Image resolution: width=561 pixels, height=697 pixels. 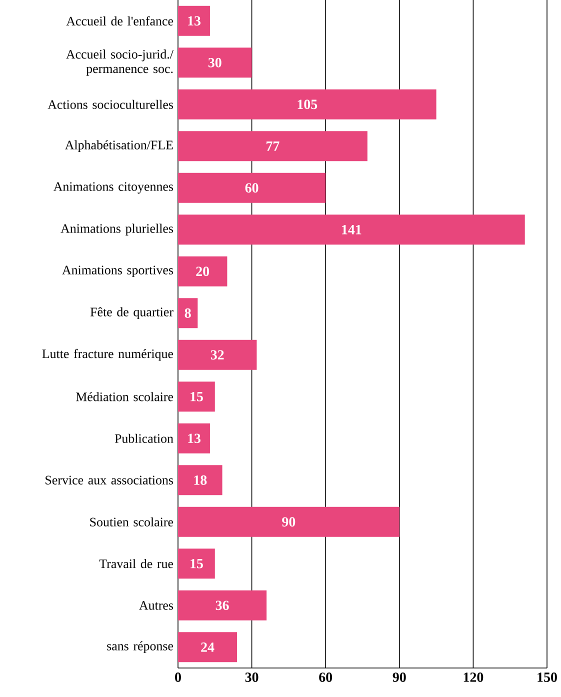 I want to click on x-tick-label: 120, so click(x=474, y=677).